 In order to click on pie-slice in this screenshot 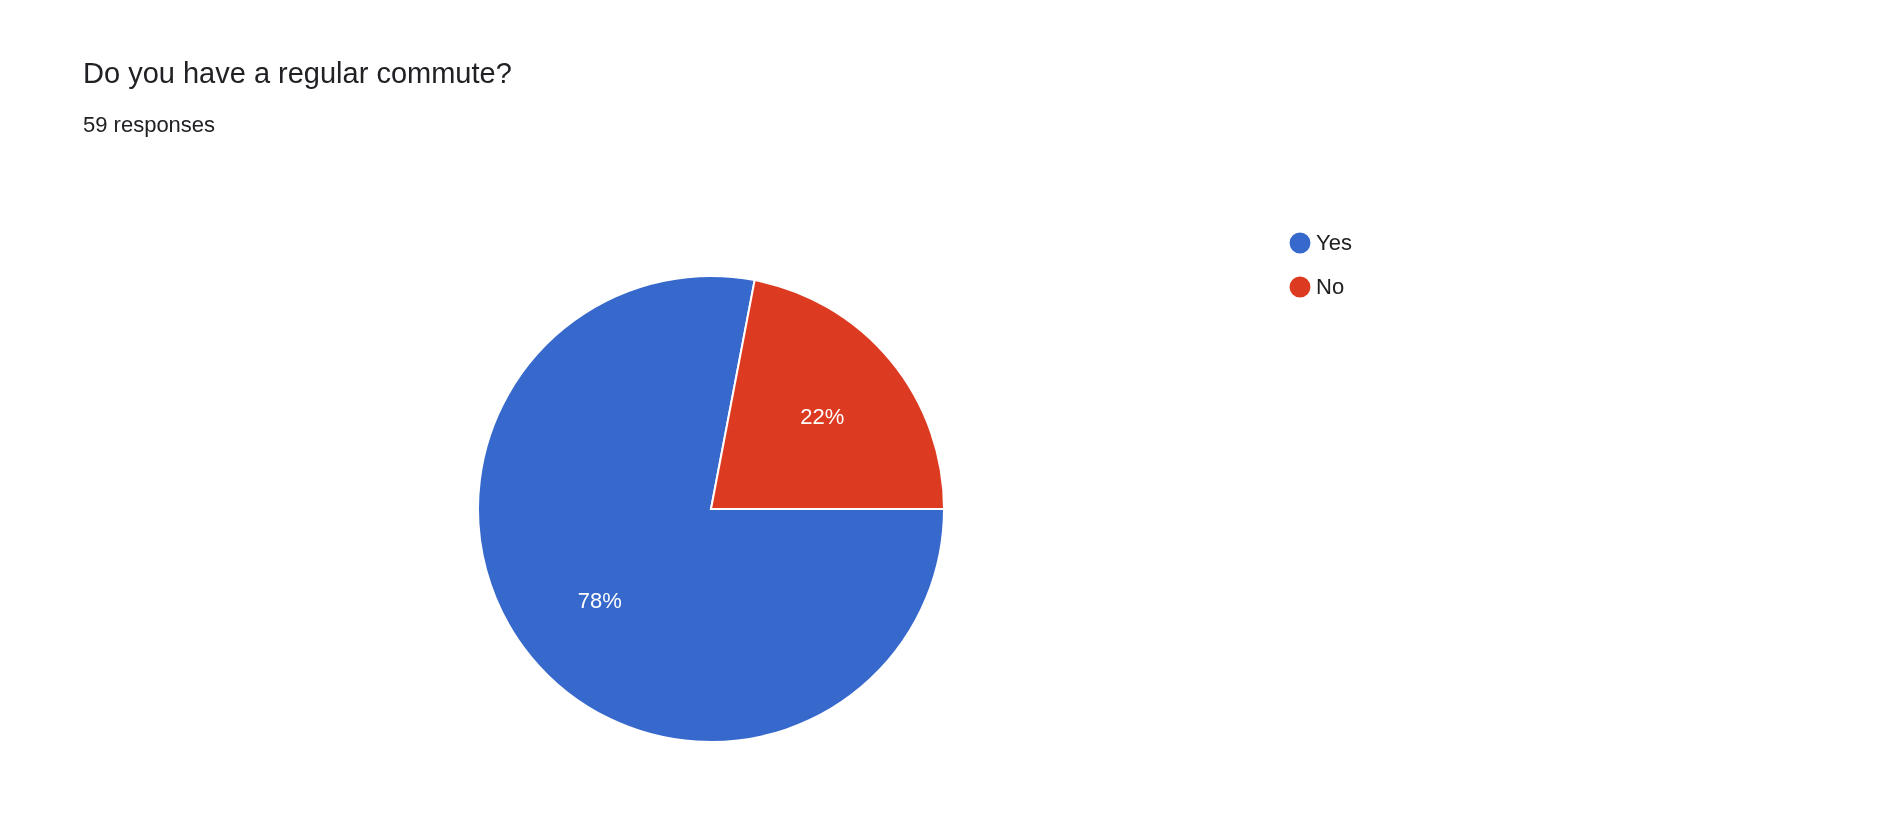, I will do `click(711, 509)`.